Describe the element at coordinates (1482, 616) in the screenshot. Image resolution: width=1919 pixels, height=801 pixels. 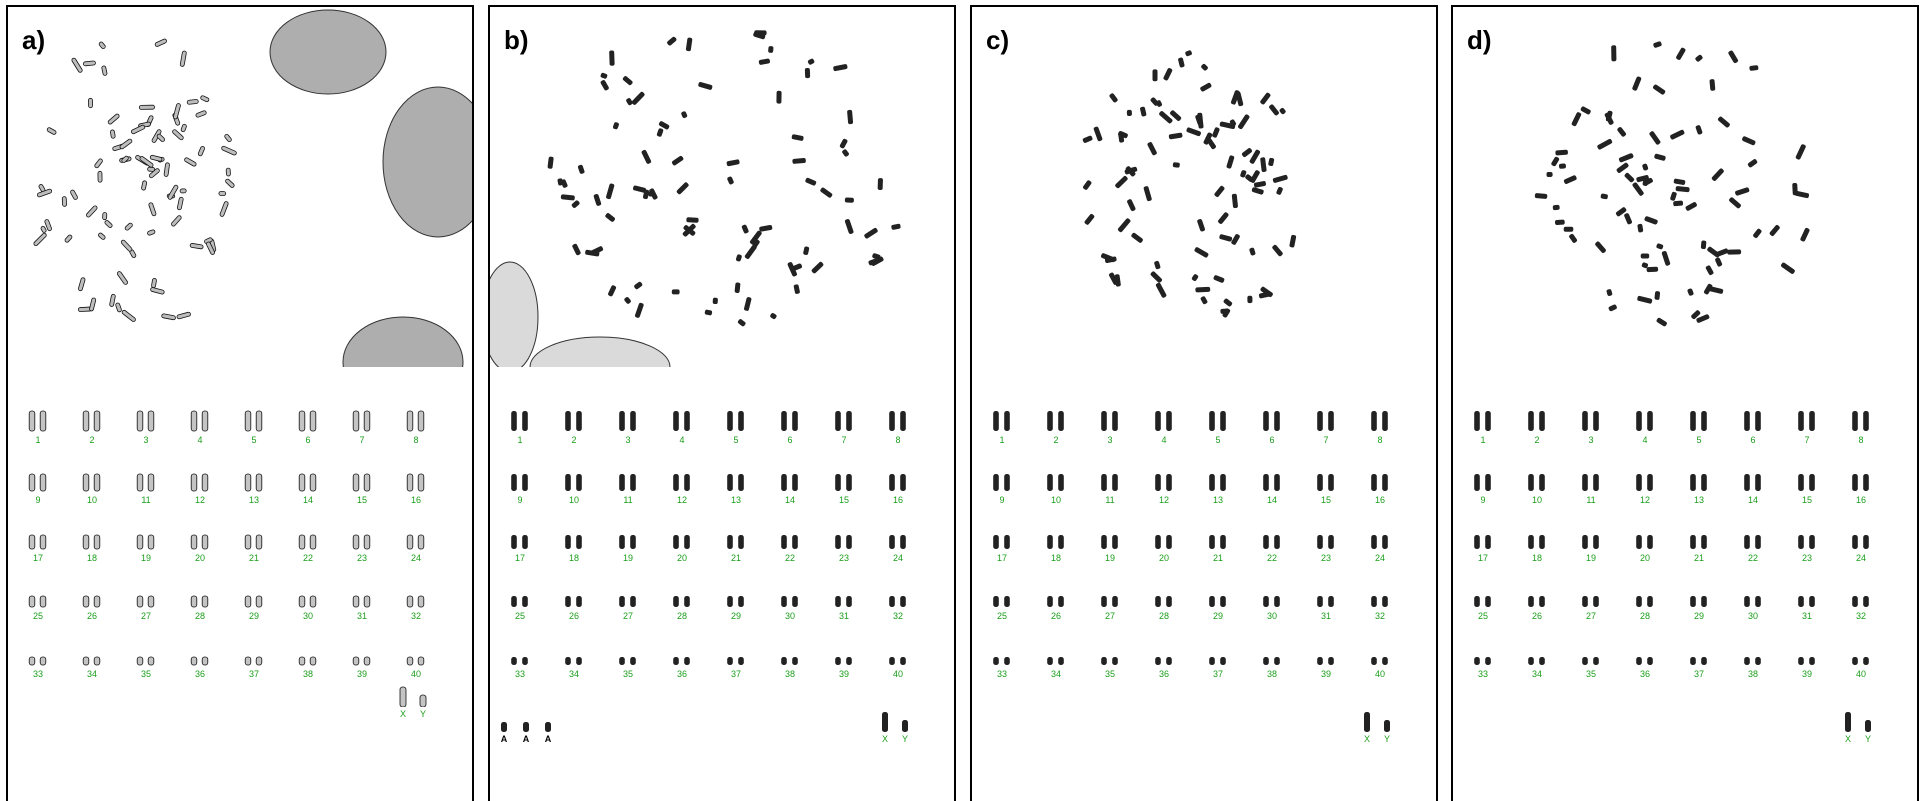
I see `chromosome-number-label: 25` at that location.